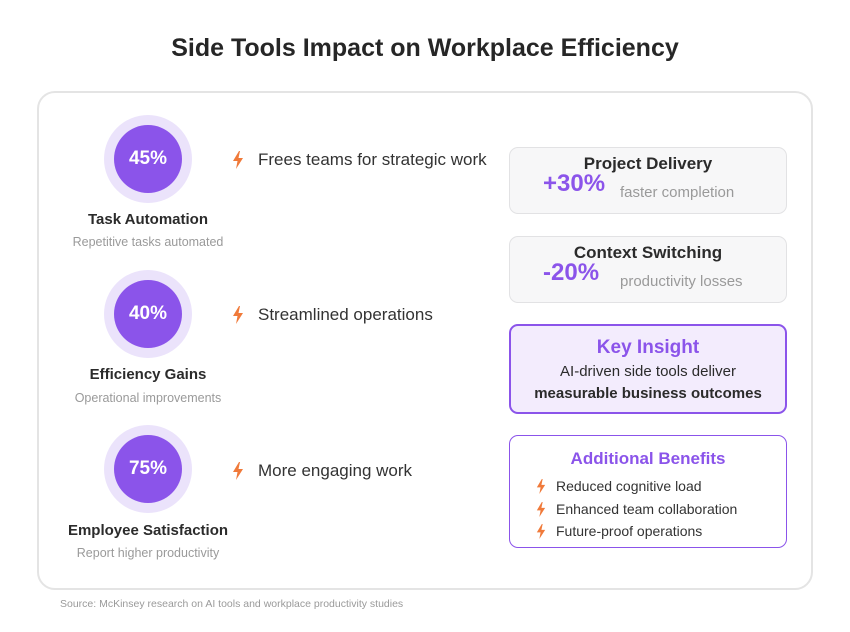 The image size is (850, 632). What do you see at coordinates (148, 530) in the screenshot?
I see `metric-label-employee-satisfaction: Employee Satisfaction` at bounding box center [148, 530].